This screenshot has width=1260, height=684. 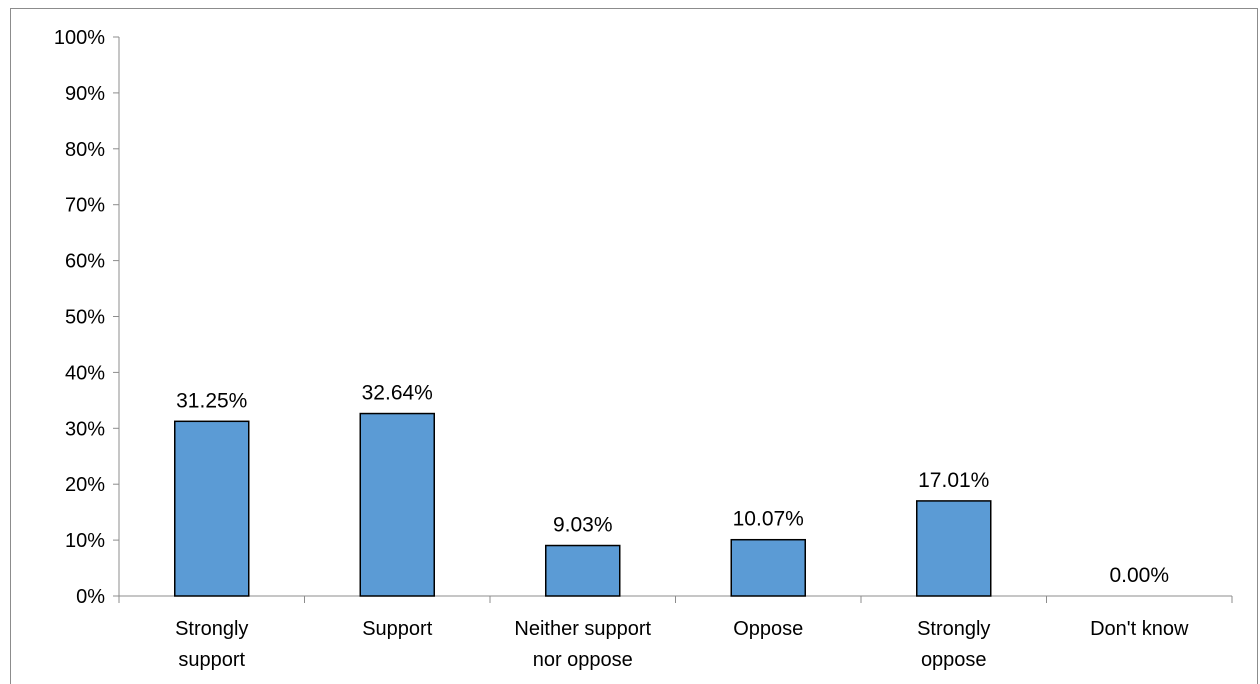 I want to click on data-label: 10.07%, so click(x=768, y=519).